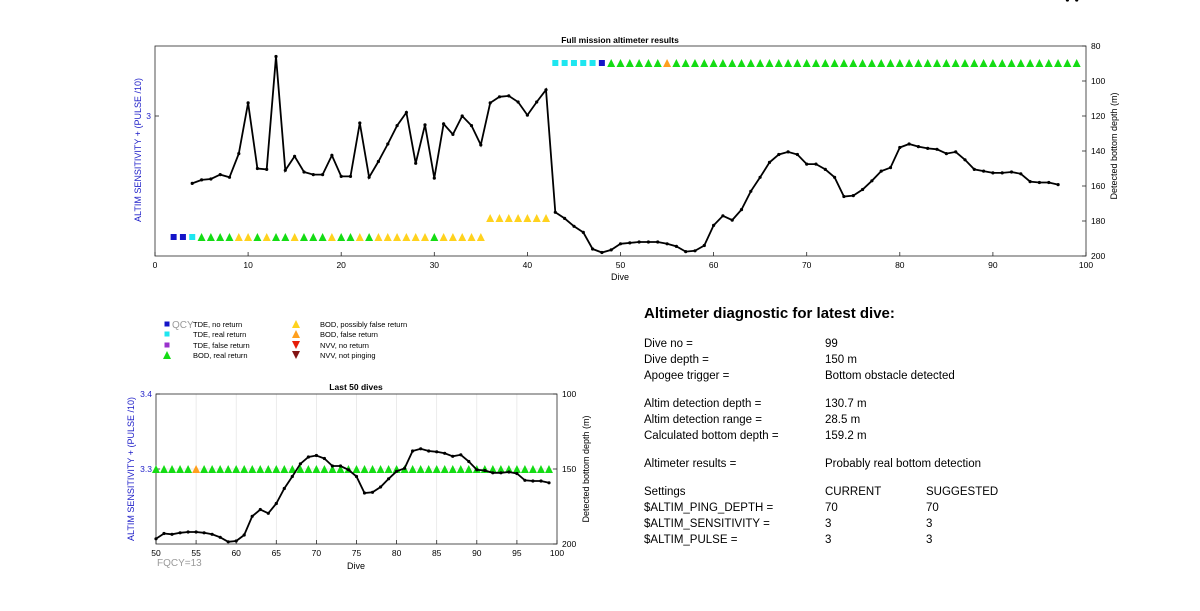  I want to click on watermark-top: QCY, so click(183, 325).